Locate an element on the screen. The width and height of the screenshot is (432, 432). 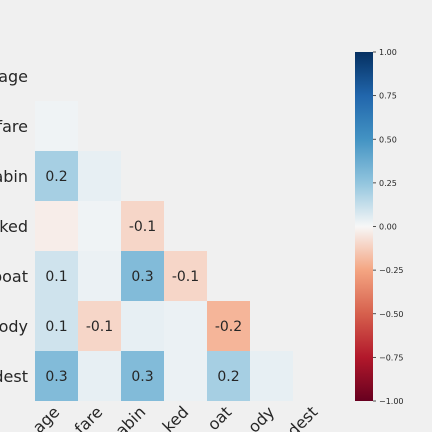
row-label-fare: fare is located at coordinates (14, 126).